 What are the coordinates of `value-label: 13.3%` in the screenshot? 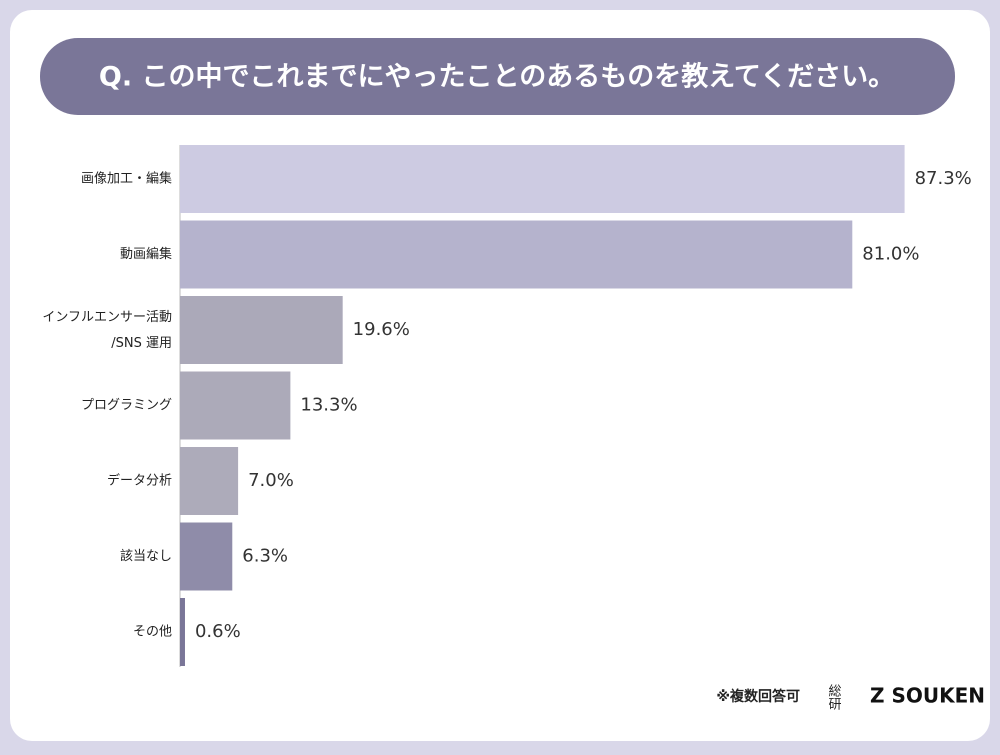 It's located at (328, 405).